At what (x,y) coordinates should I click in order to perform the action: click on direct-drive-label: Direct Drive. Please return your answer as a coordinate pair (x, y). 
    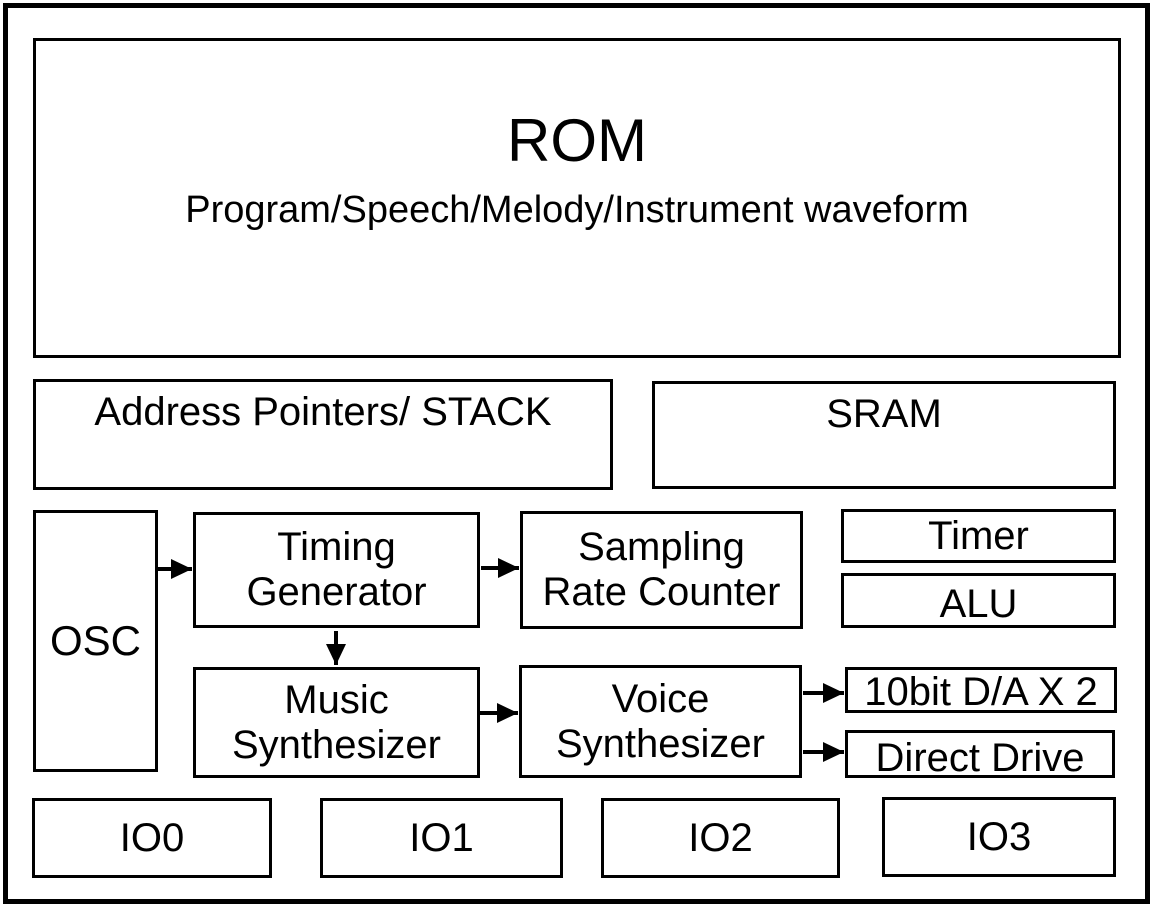
    Looking at the image, I should click on (980, 758).